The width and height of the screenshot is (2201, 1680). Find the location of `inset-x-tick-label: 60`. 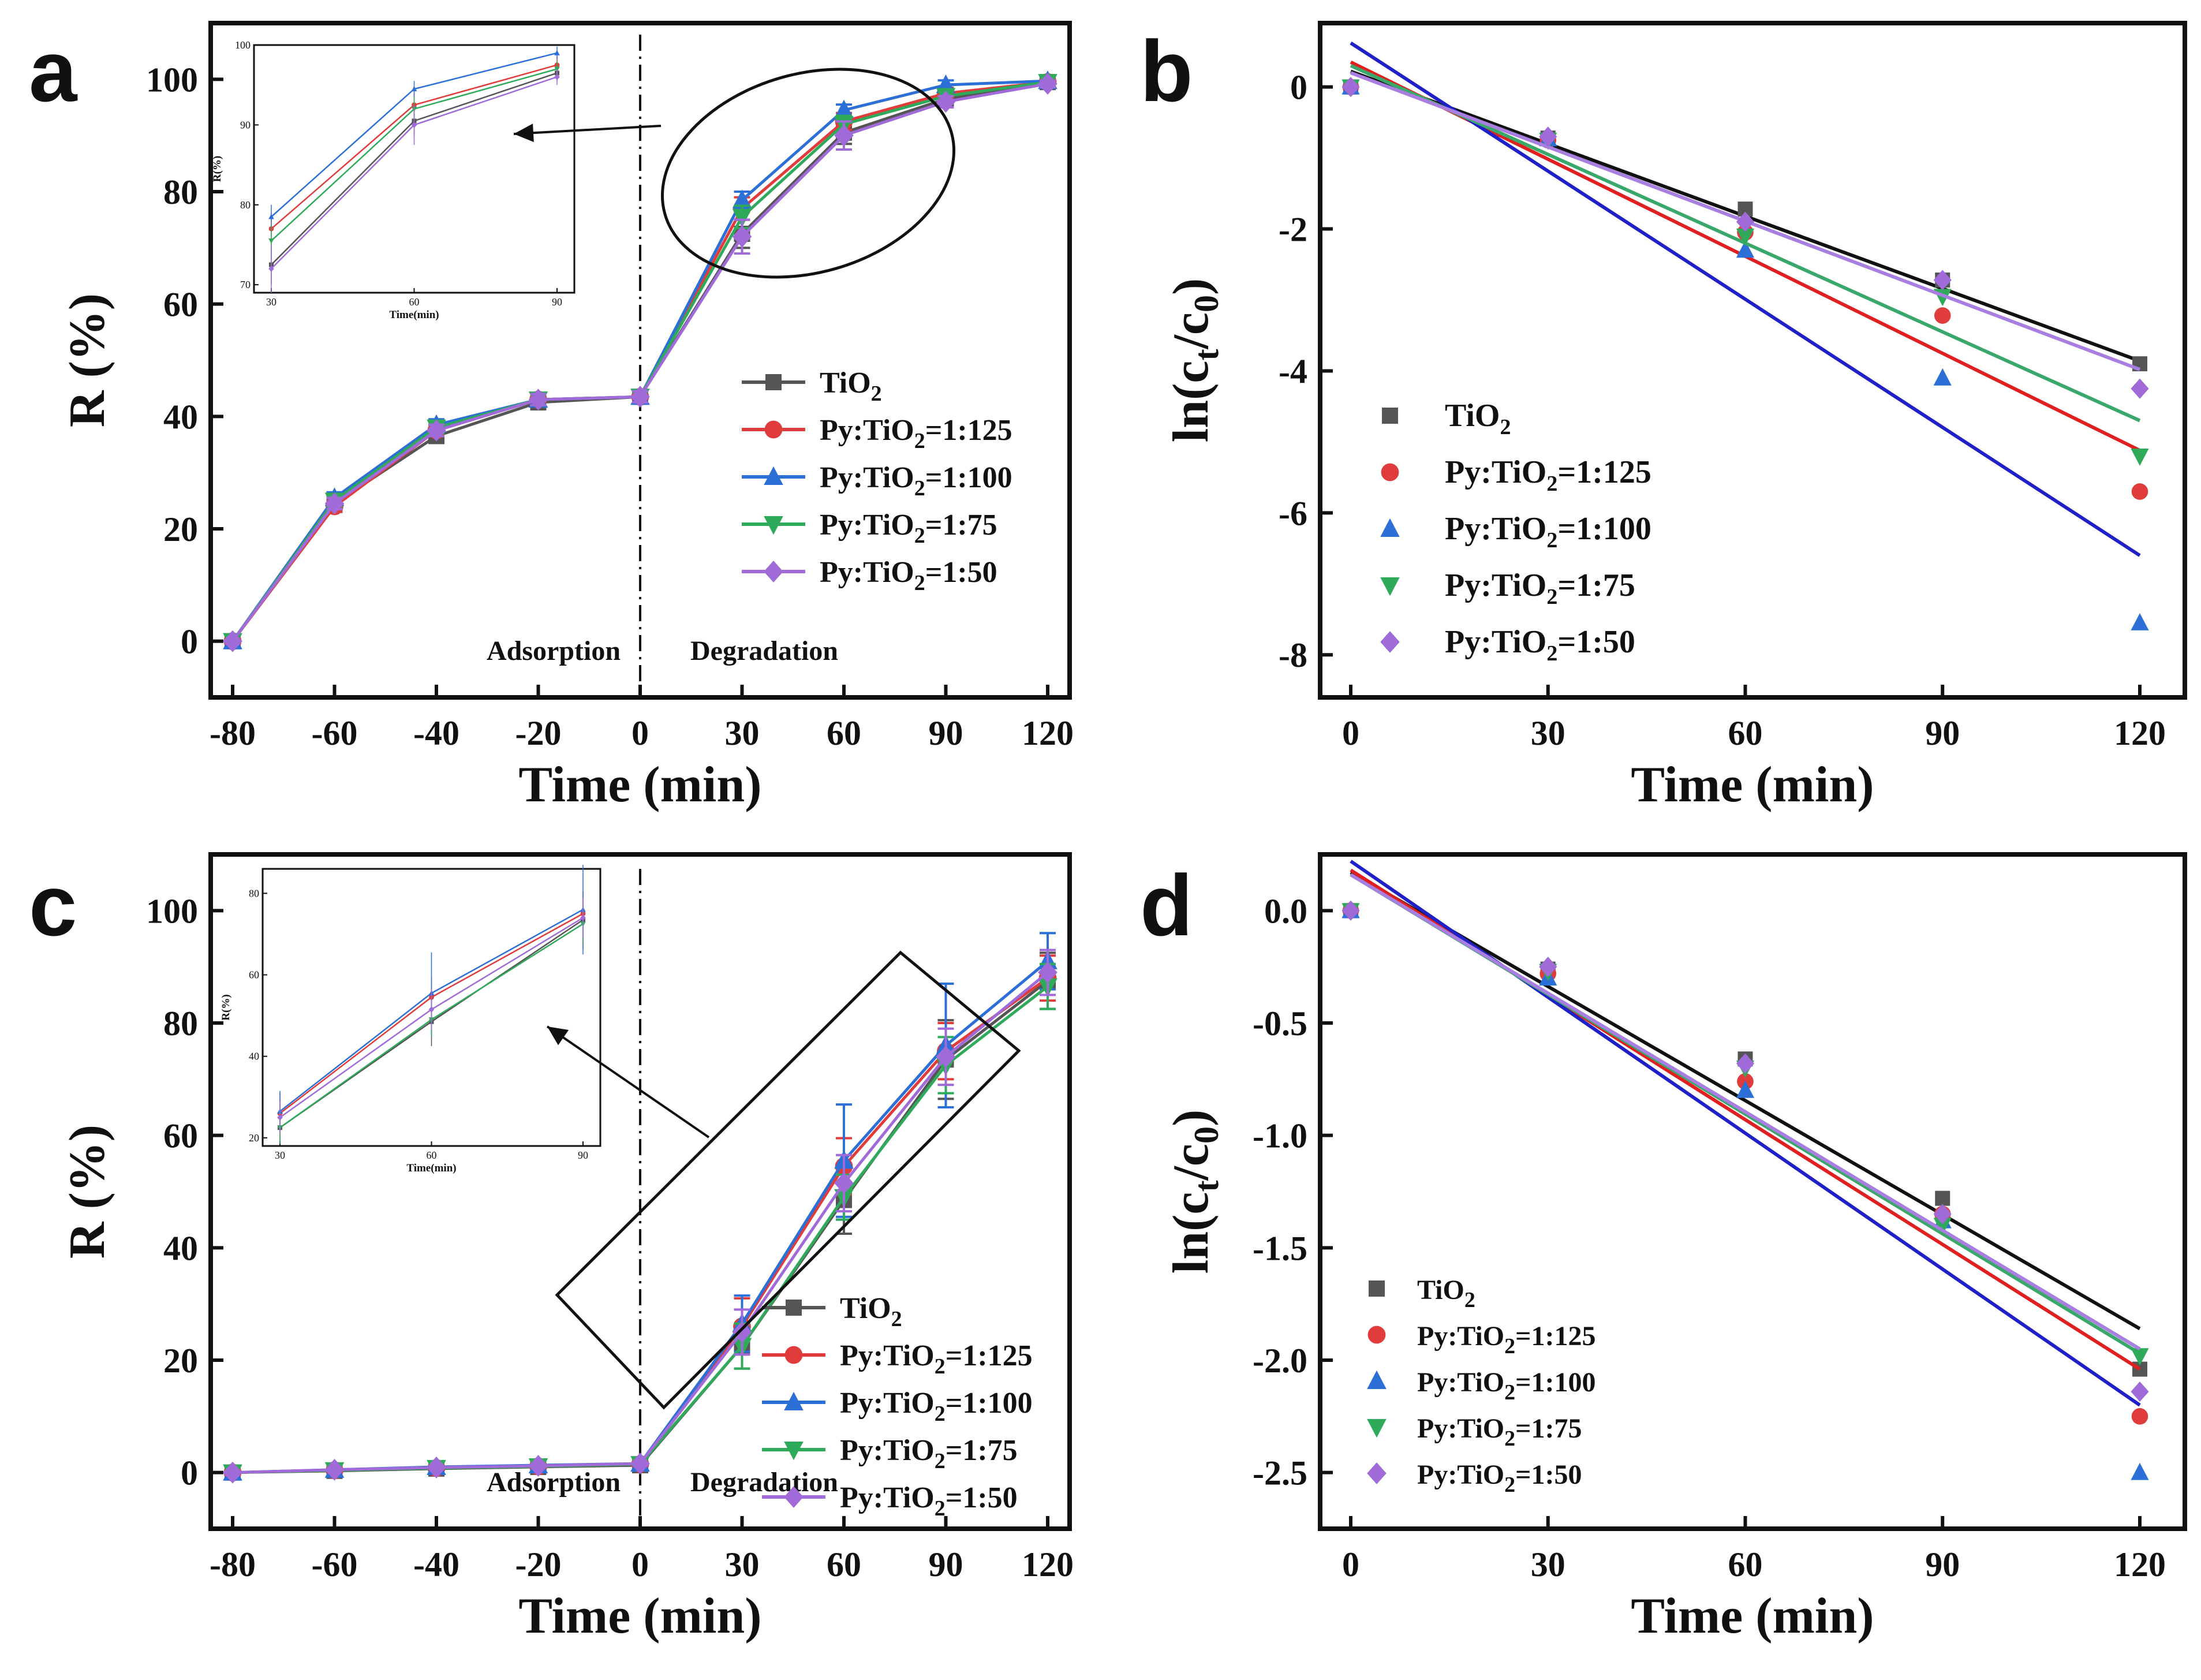

inset-x-tick-label: 60 is located at coordinates (432, 1155).